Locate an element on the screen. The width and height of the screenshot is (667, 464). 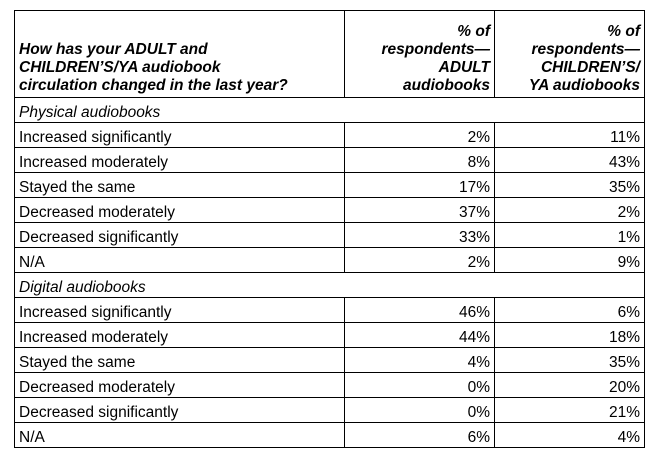
table-row: Increased significantly 46% 6% is located at coordinates (329, 310).